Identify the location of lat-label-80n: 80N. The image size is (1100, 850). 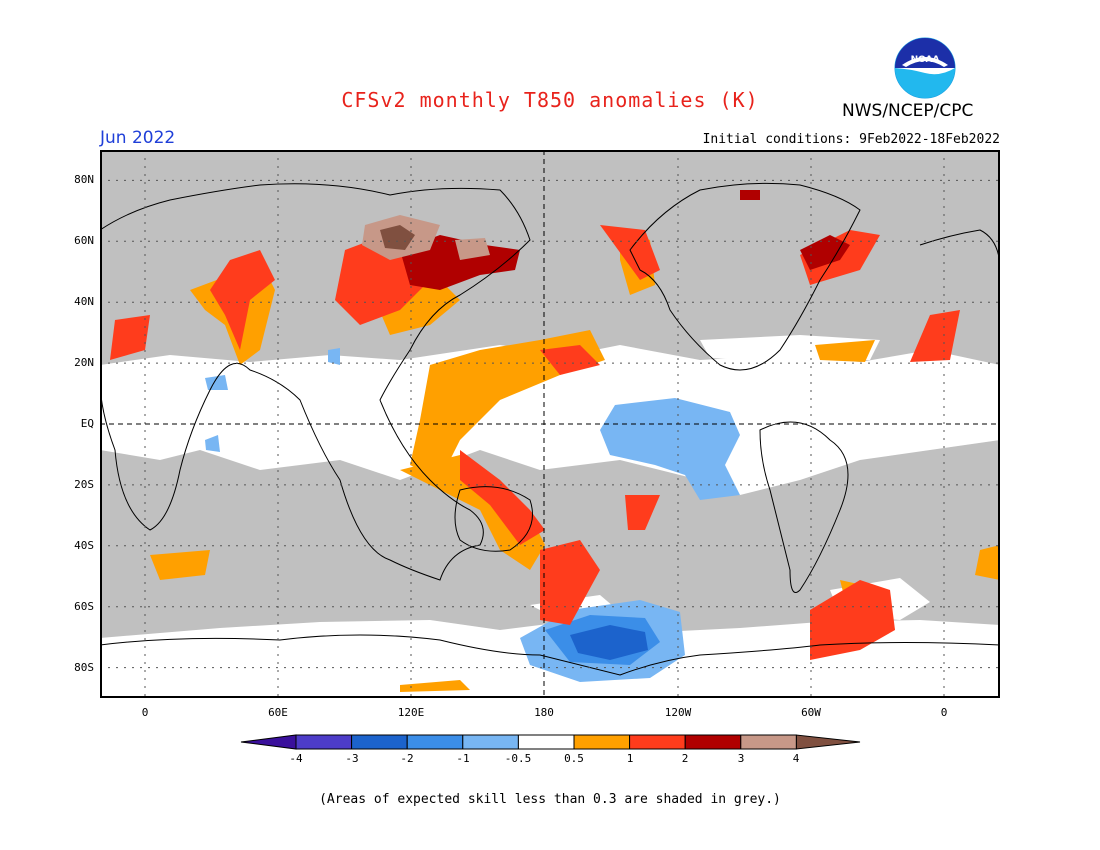
(84, 179).